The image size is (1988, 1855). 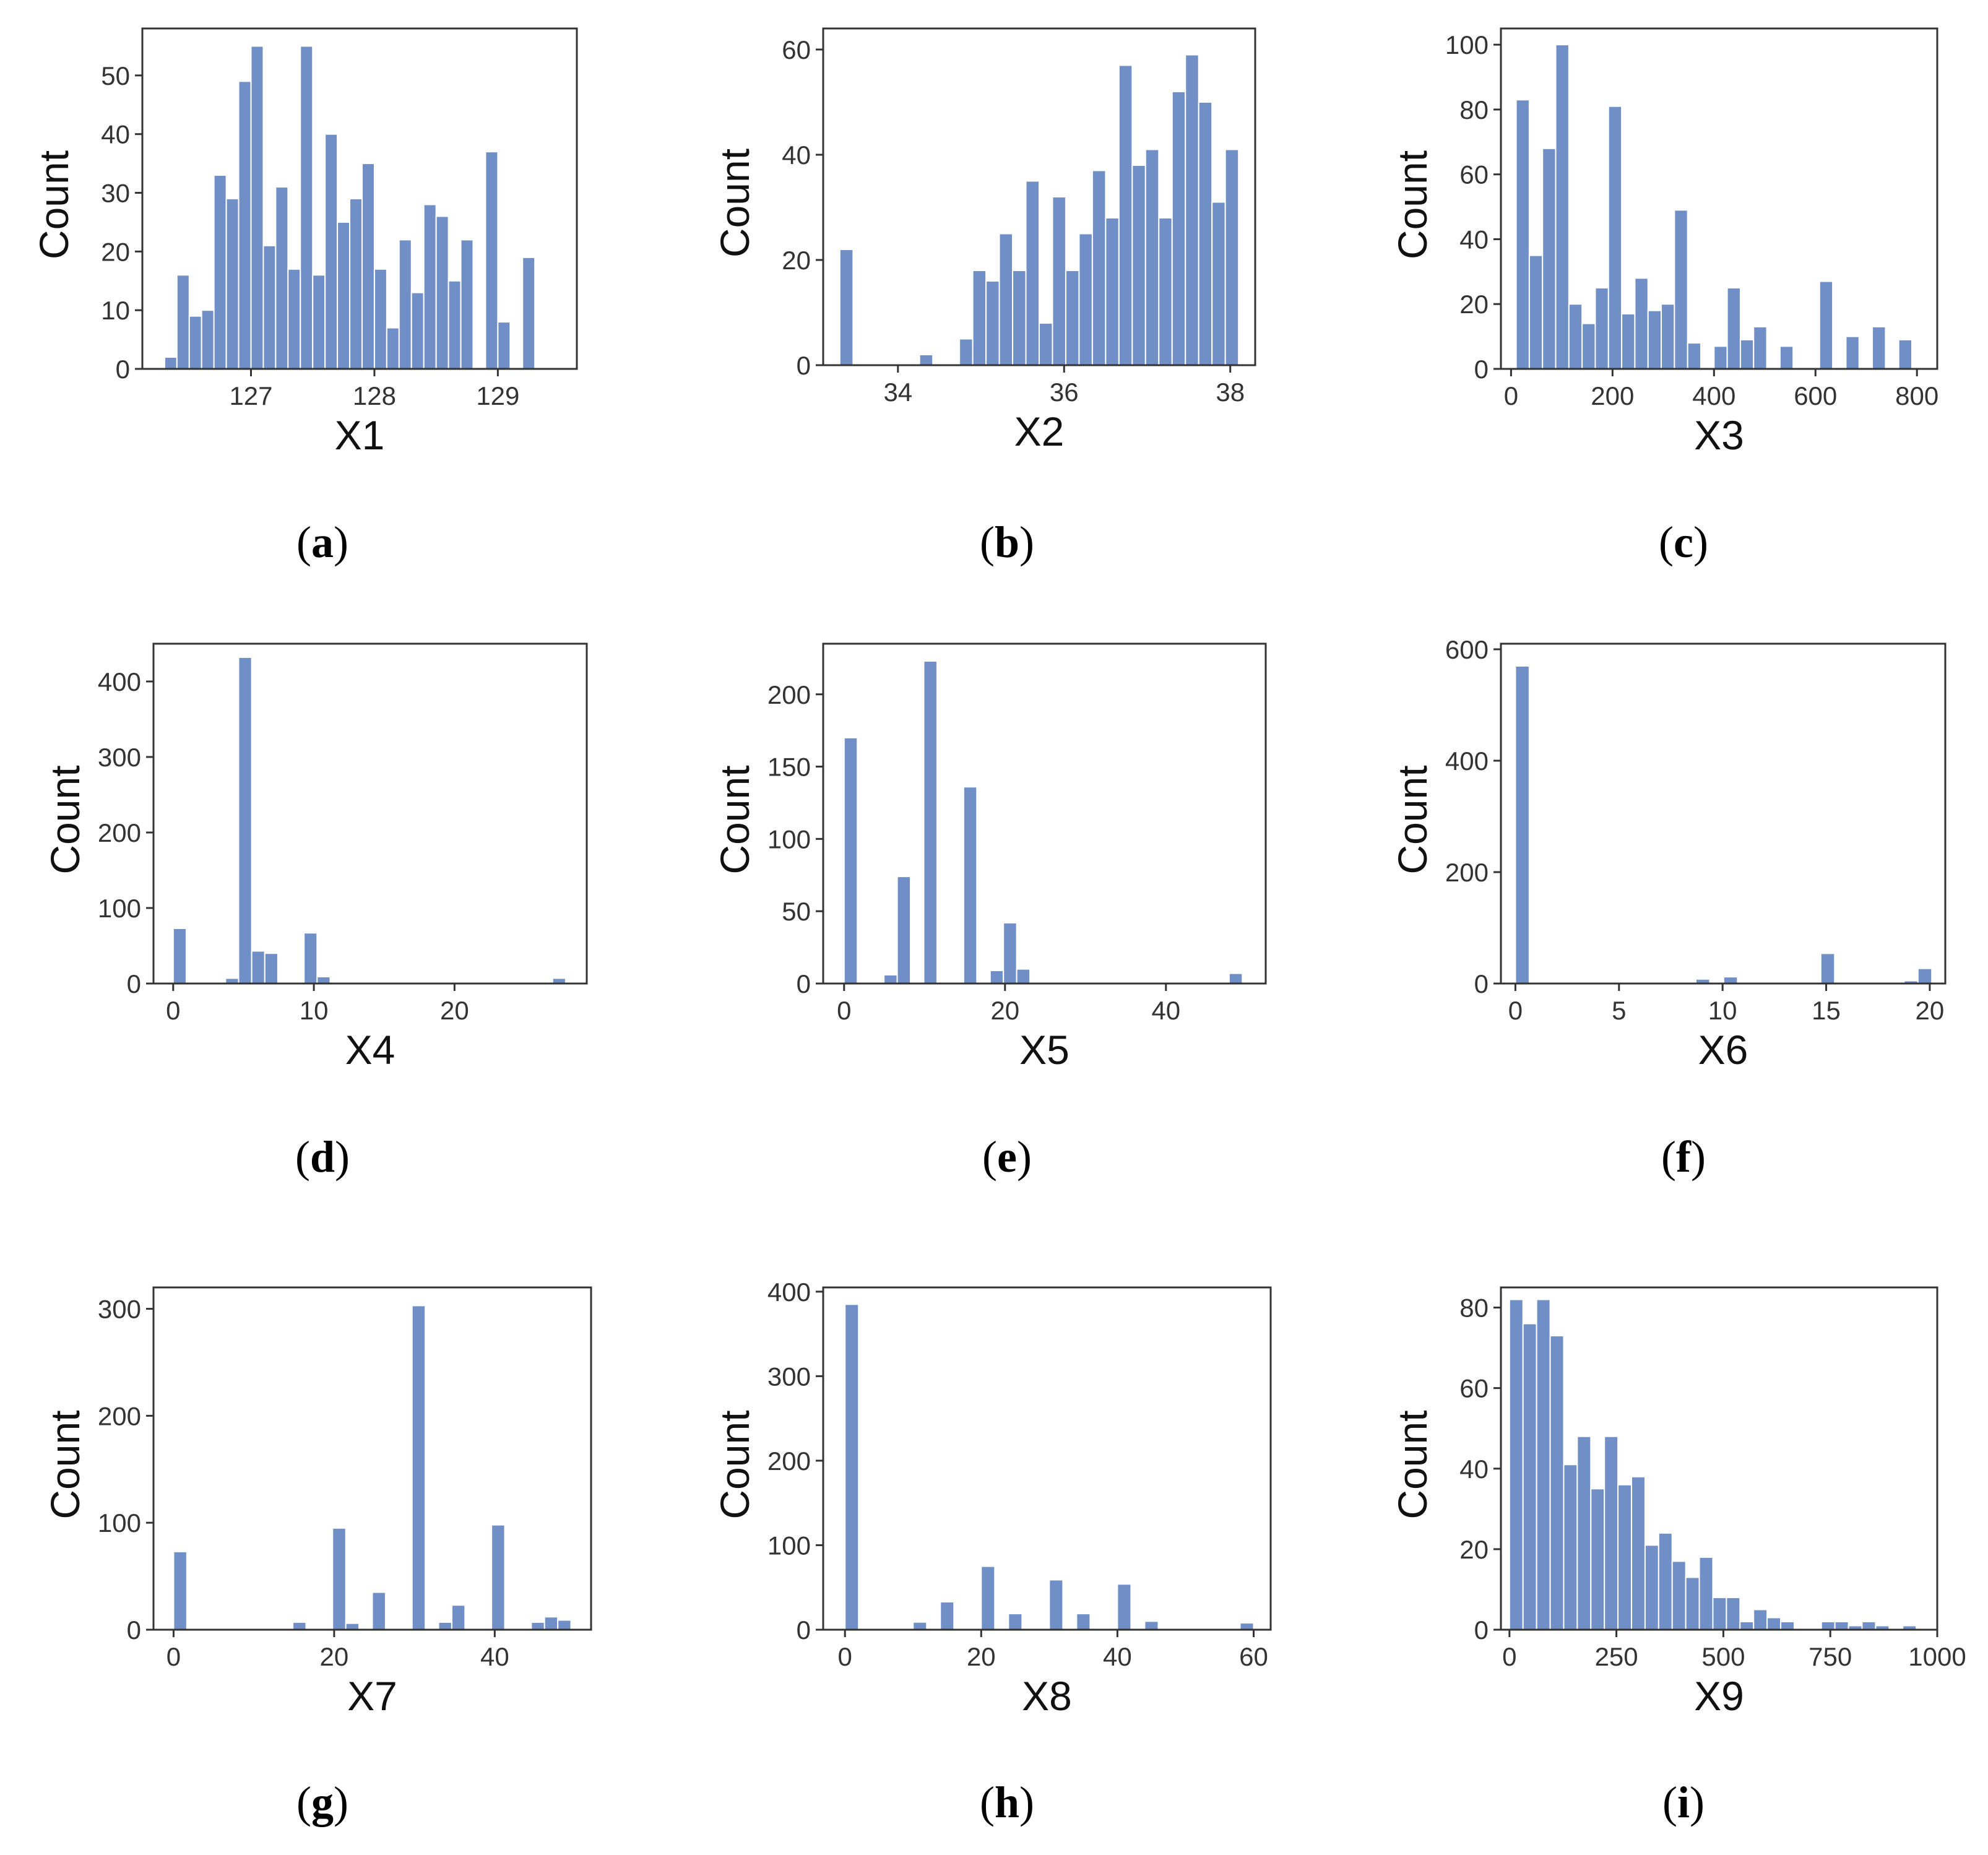 I want to click on y-tick-label: 20, so click(x=1474, y=1549).